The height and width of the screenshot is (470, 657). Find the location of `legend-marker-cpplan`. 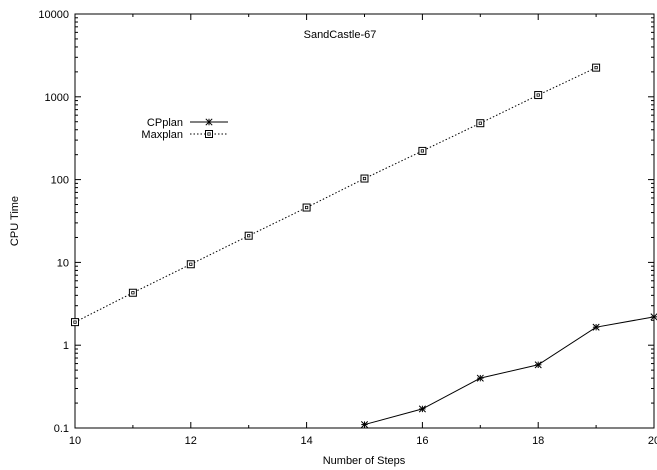

legend-marker-cpplan is located at coordinates (209, 122).